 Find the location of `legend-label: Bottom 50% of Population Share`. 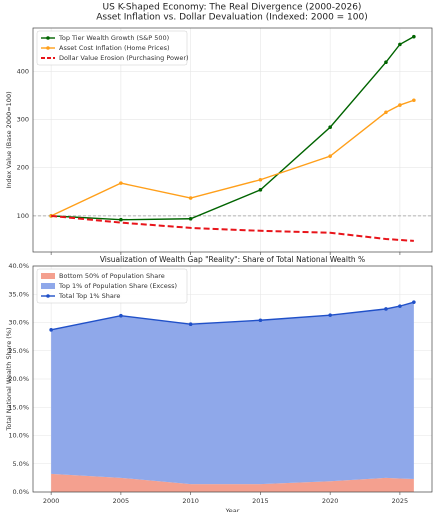

legend-label: Bottom 50% of Population Share is located at coordinates (112, 276).